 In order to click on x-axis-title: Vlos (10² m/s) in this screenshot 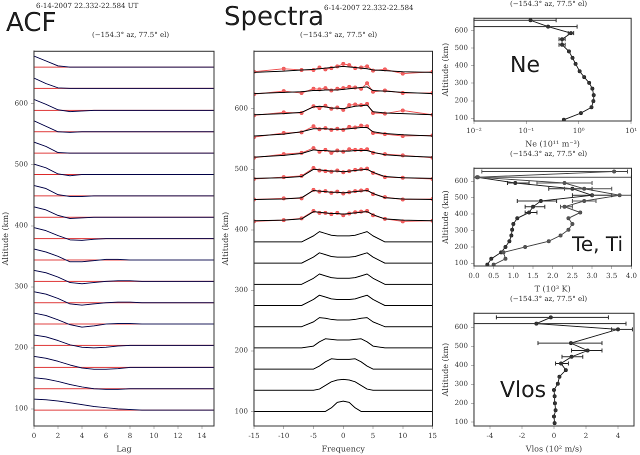, I will do `click(553, 449)`.